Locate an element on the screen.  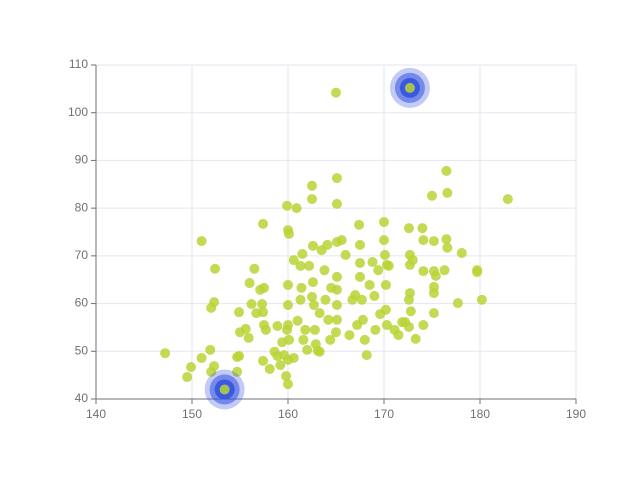
y-tick-label: 40 is located at coordinates (82, 398).